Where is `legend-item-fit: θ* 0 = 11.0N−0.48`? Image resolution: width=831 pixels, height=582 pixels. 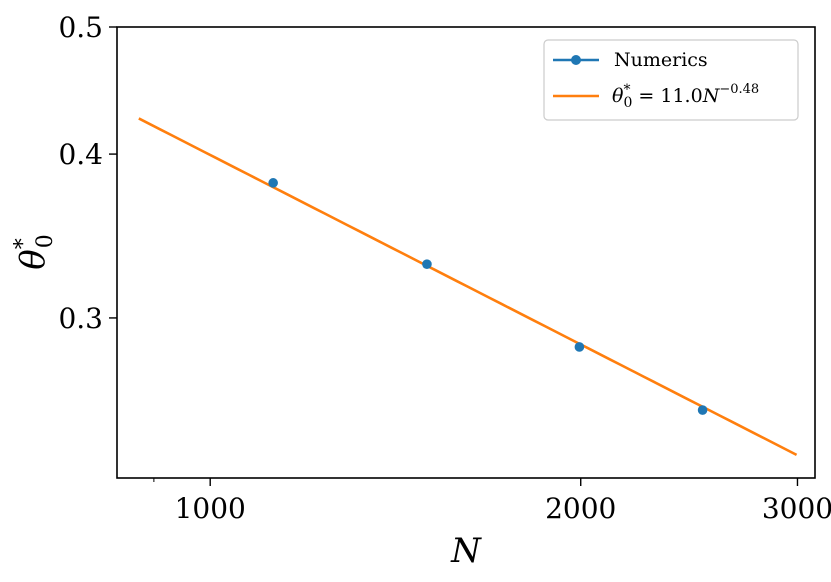
legend-item-fit: θ* 0 = 11.0N−0.48 is located at coordinates (656, 96).